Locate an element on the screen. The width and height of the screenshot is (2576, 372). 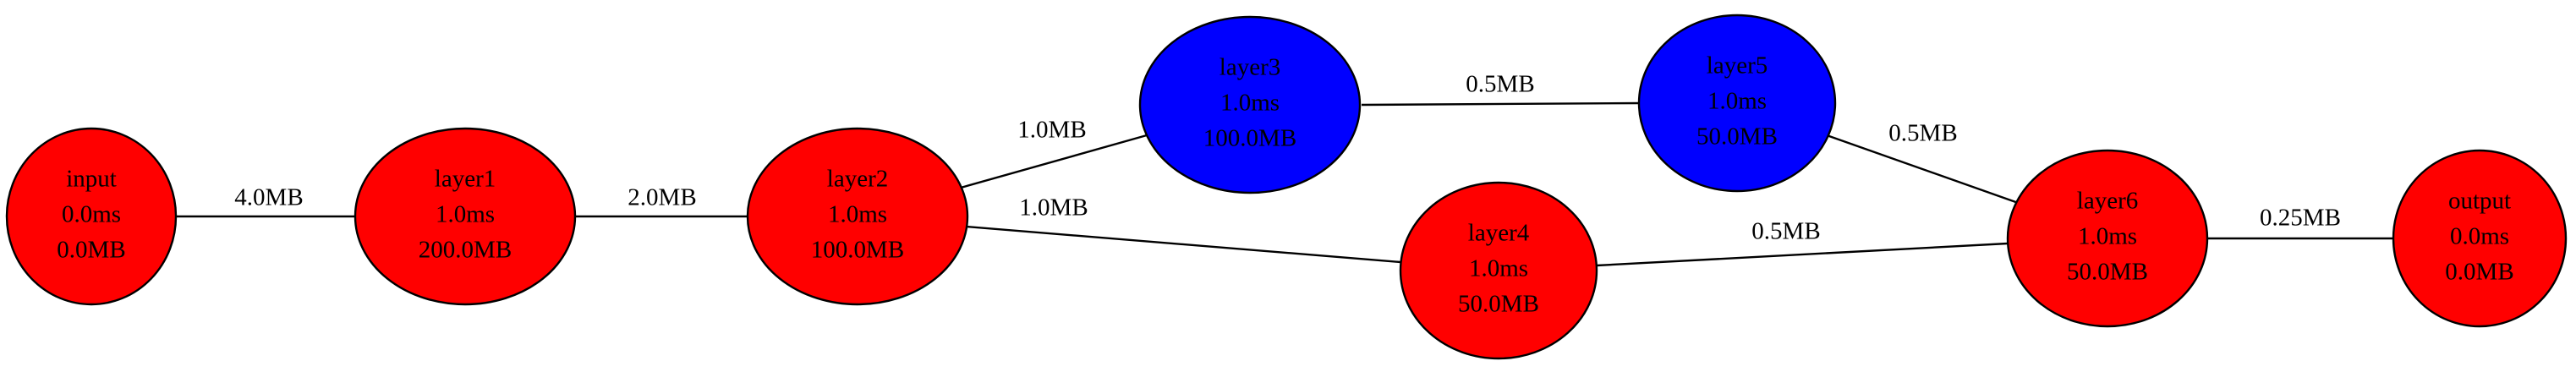
node-layer1: layer1 1.0ms 200.0MB is located at coordinates (465, 216).